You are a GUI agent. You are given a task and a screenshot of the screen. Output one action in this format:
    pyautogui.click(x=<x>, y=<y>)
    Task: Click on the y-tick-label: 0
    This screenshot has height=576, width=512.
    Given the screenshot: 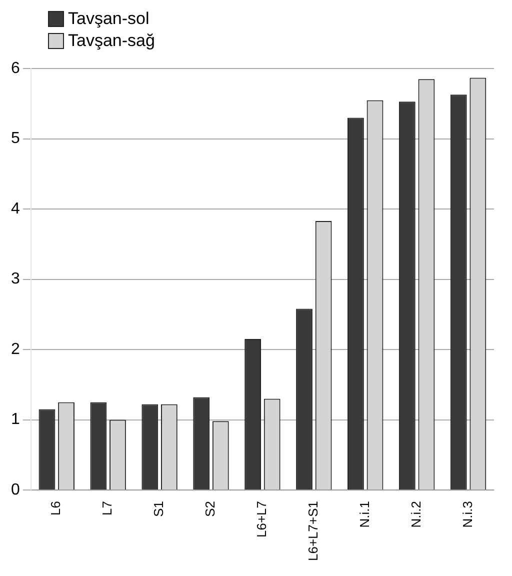 What is the action you would take?
    pyautogui.click(x=15, y=489)
    